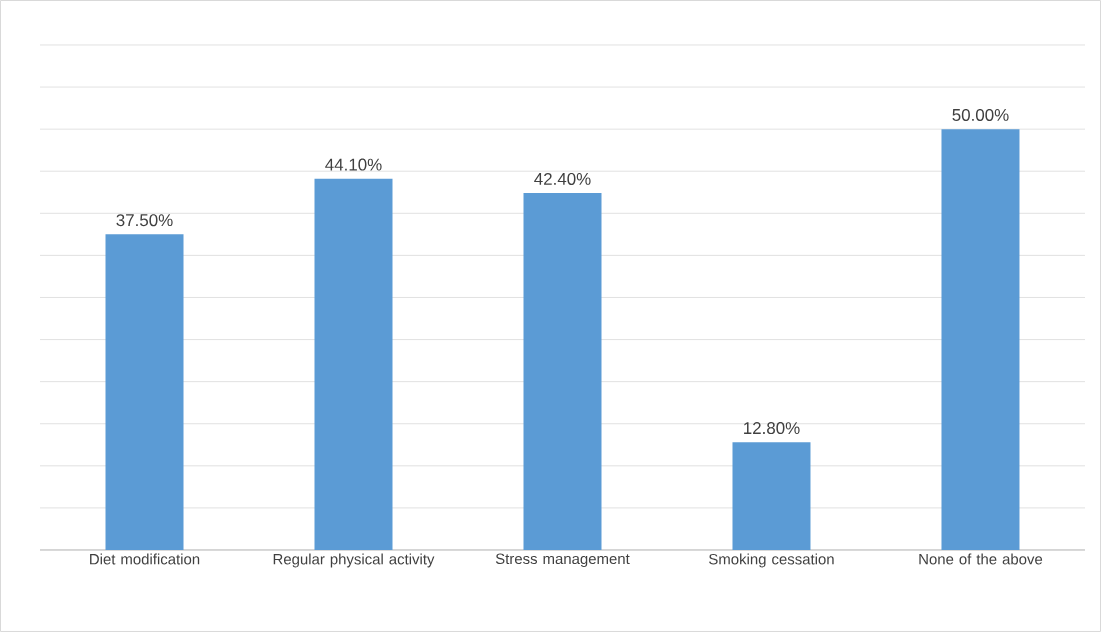 The image size is (1101, 632). I want to click on data-label: 50.00%, so click(980, 114).